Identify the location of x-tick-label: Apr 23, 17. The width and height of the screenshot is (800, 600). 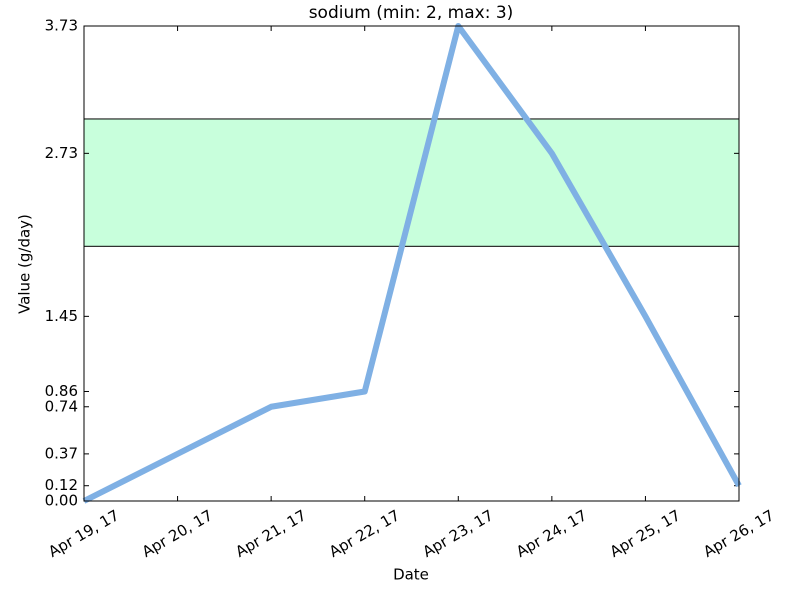
(458, 533).